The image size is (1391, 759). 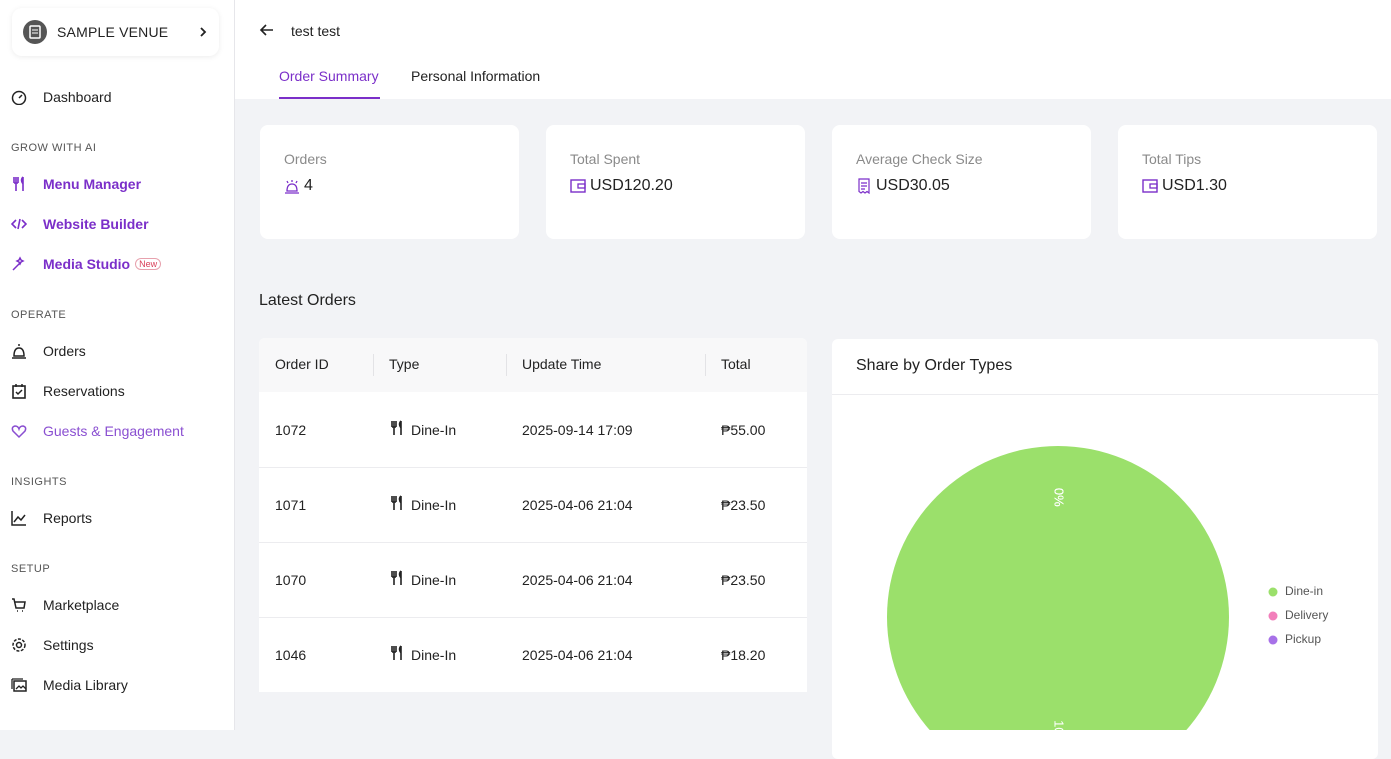 I want to click on table-cell: ₱18.20, so click(x=743, y=655).